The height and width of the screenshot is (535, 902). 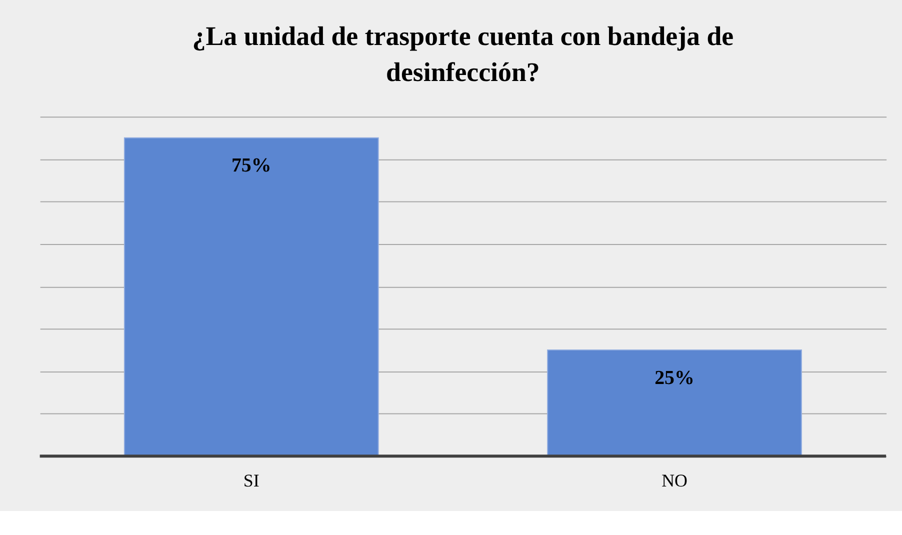 What do you see at coordinates (251, 480) in the screenshot?
I see `x-tick-label: SI` at bounding box center [251, 480].